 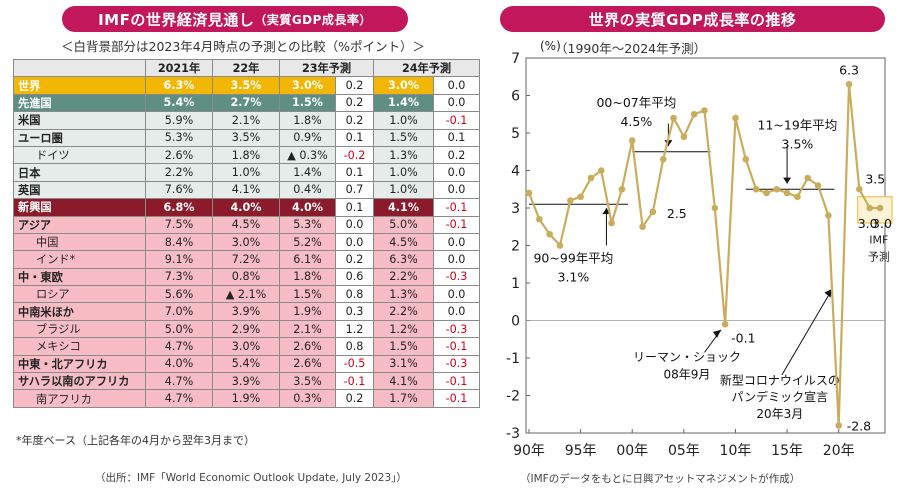 I want to click on x-tick-label: 05年, so click(x=684, y=451).